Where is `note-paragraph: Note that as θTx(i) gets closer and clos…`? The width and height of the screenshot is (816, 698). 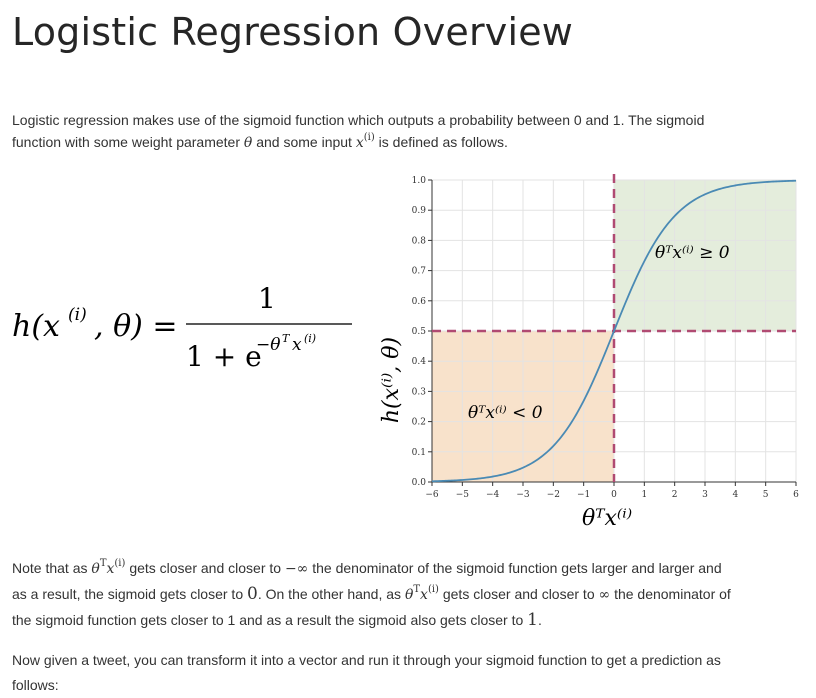 note-paragraph: Note that as θTx(i) gets closer and clos… is located at coordinates (407, 594).